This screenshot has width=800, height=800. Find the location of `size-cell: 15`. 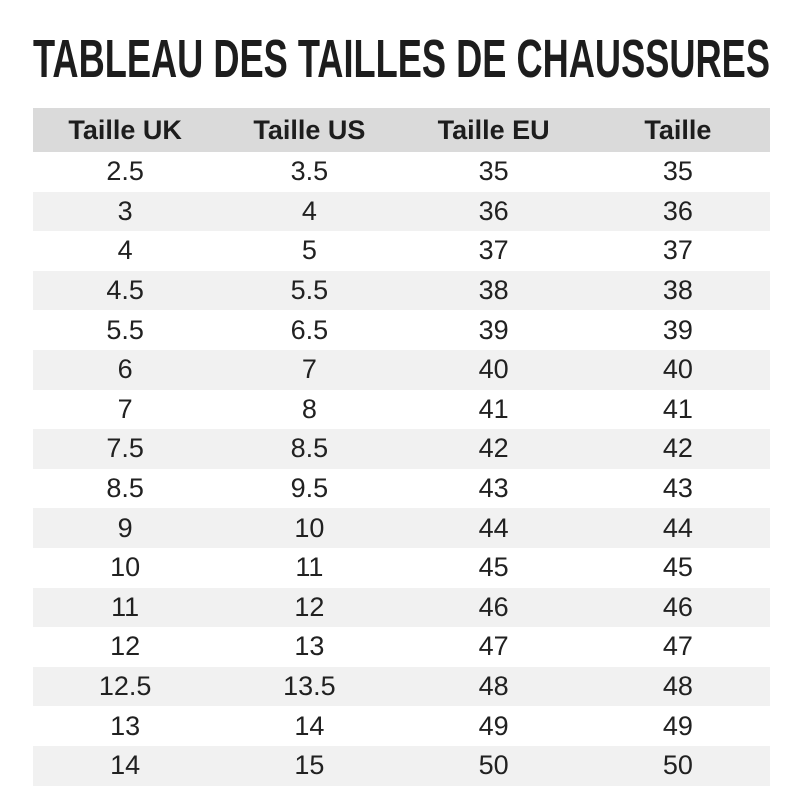

size-cell: 15 is located at coordinates (309, 765).